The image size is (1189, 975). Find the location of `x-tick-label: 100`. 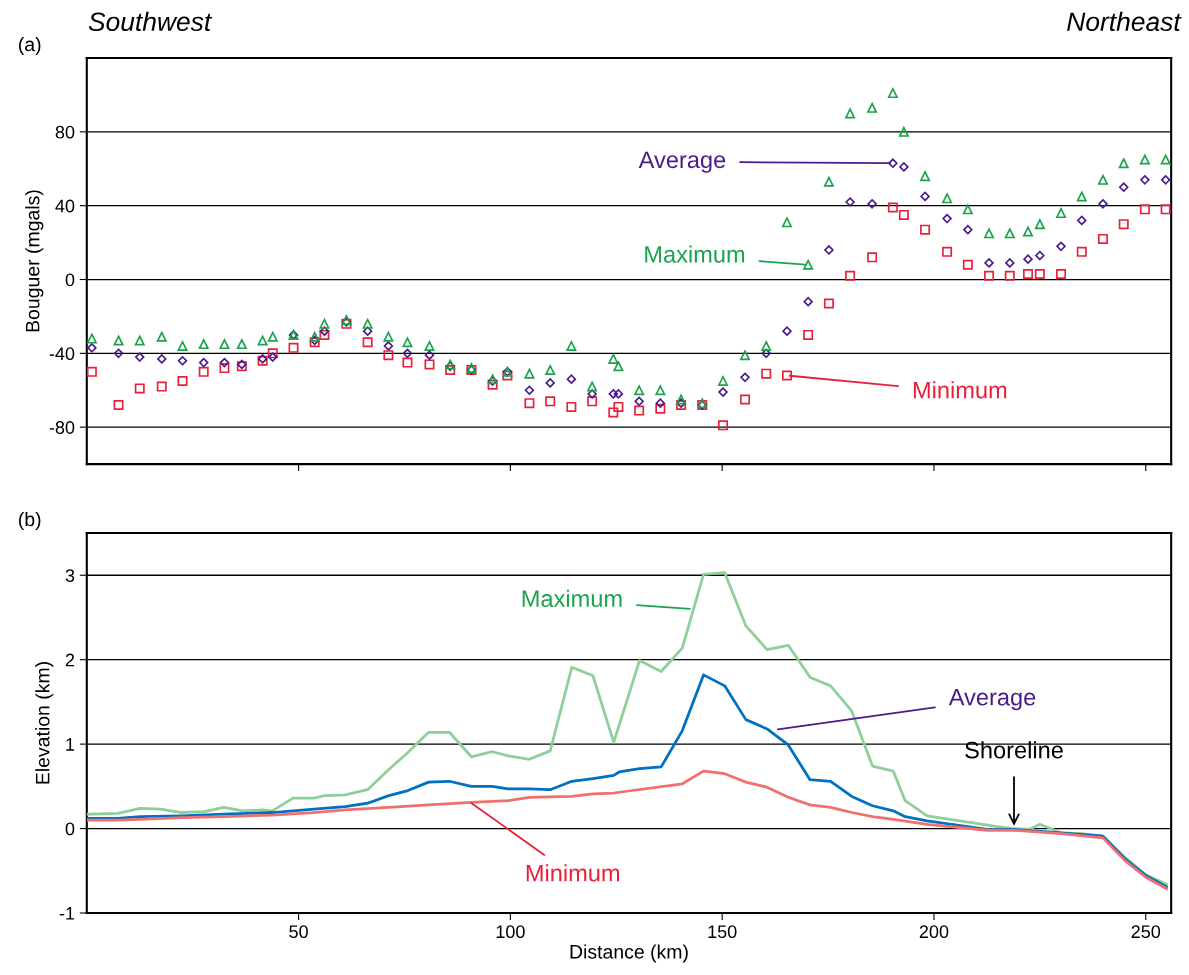

x-tick-label: 100 is located at coordinates (510, 932).